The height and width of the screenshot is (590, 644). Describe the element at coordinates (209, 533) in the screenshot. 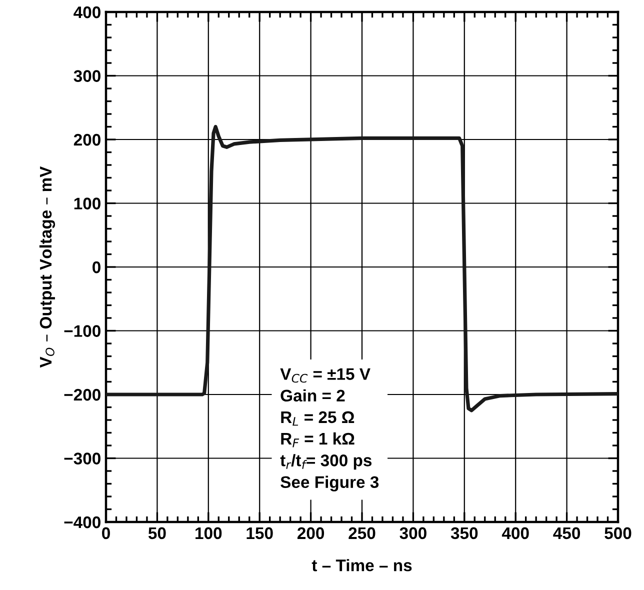

I see `x-tick-label: 100` at that location.